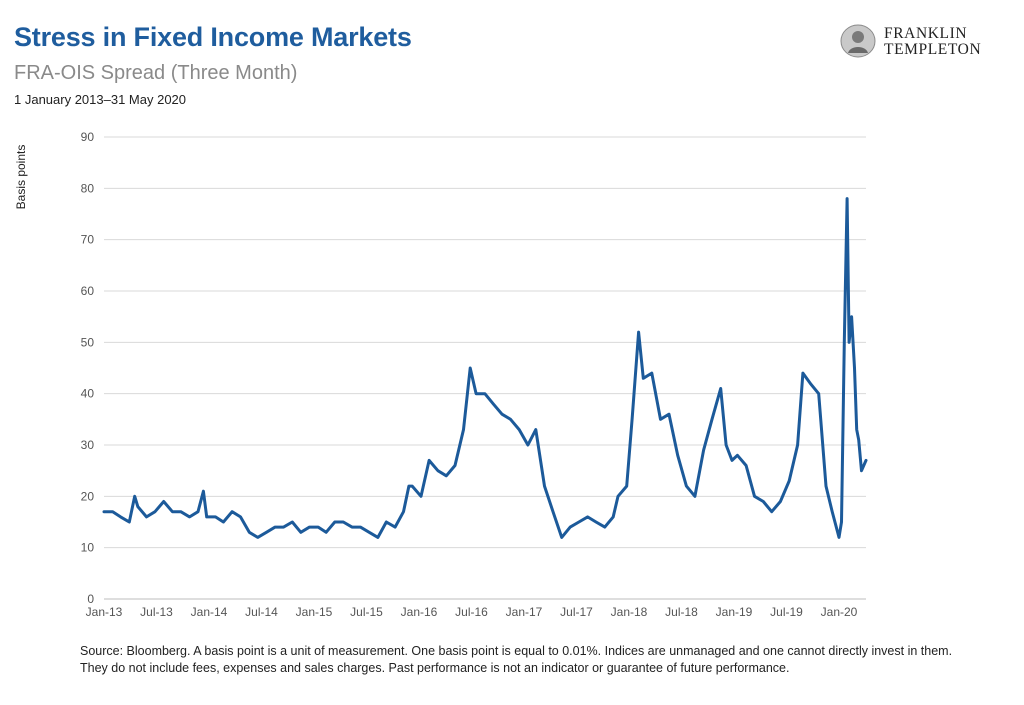 The height and width of the screenshot is (705, 1024). I want to click on y-tick-label: 30, so click(88, 445).